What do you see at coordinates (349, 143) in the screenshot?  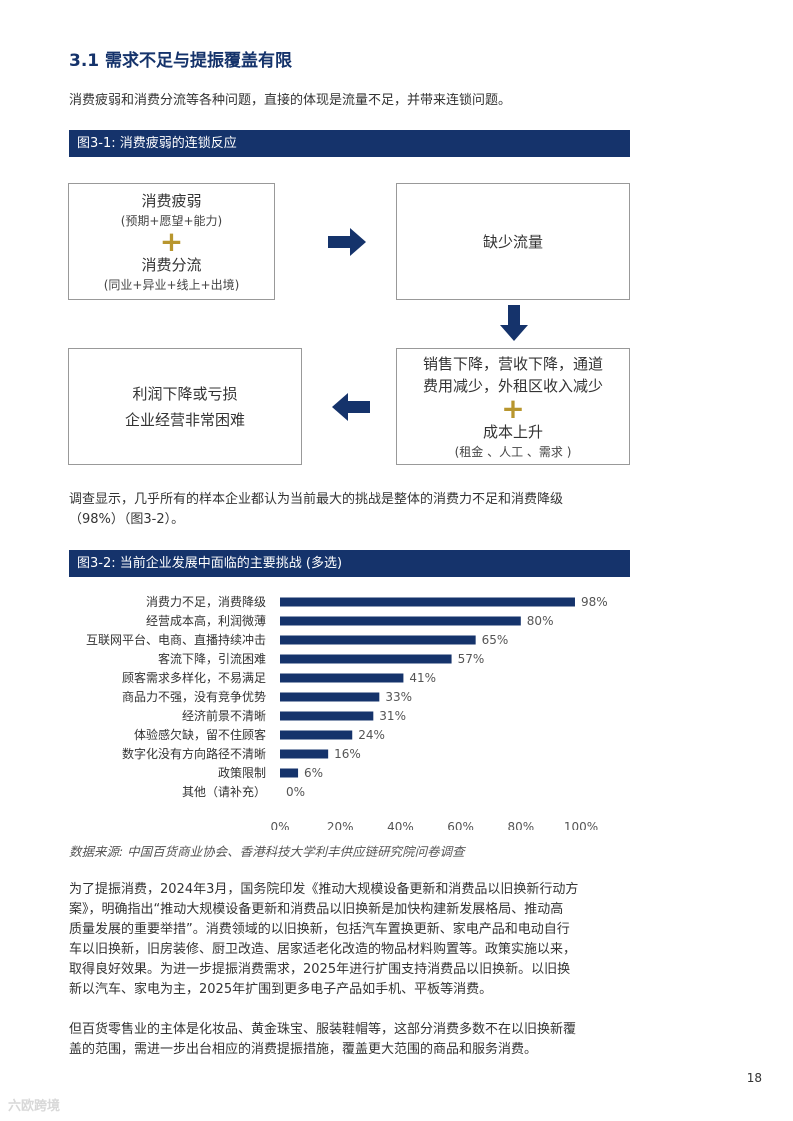 I see `figure1-title-bar: 图3-1: 消费疲弱的连锁反应` at bounding box center [349, 143].